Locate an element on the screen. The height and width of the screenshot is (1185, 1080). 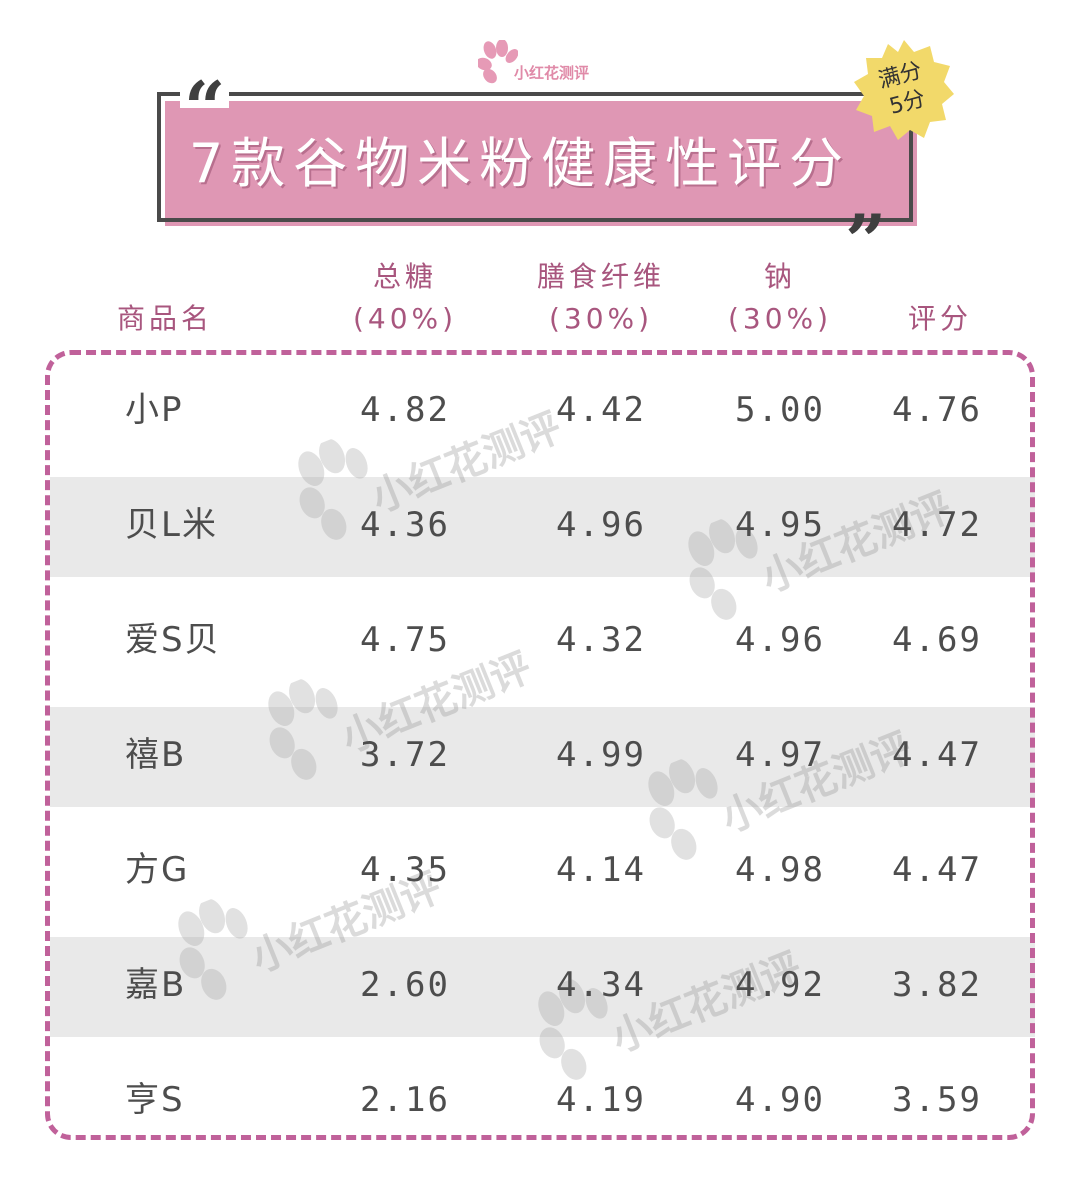
header-sugar: 总糖 (40%) is located at coordinates (405, 298).